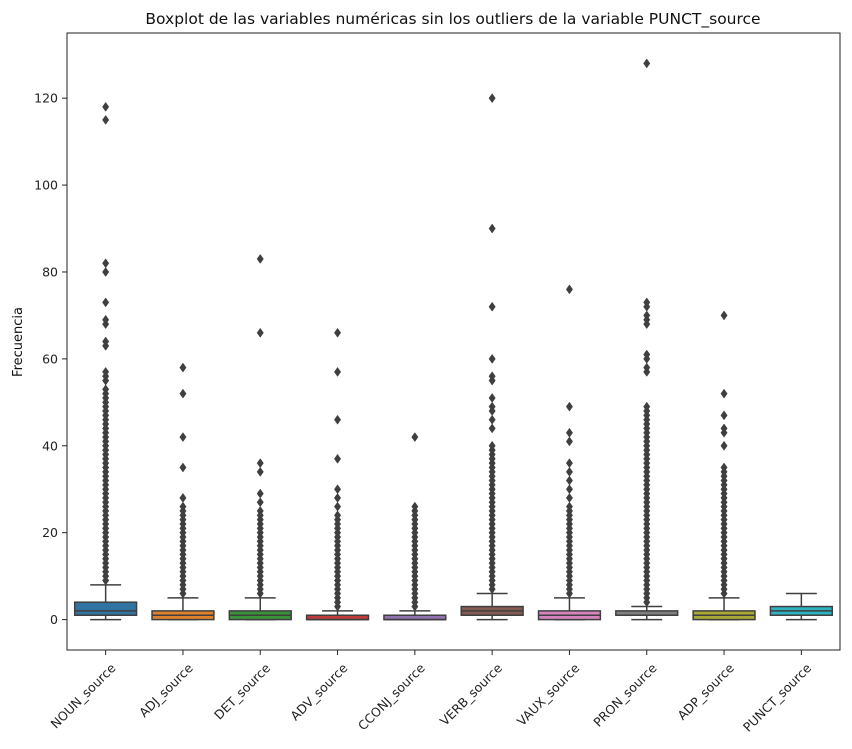 Image resolution: width=852 pixels, height=749 pixels. What do you see at coordinates (471, 694) in the screenshot?
I see `x-tick-label: VERB_source` at bounding box center [471, 694].